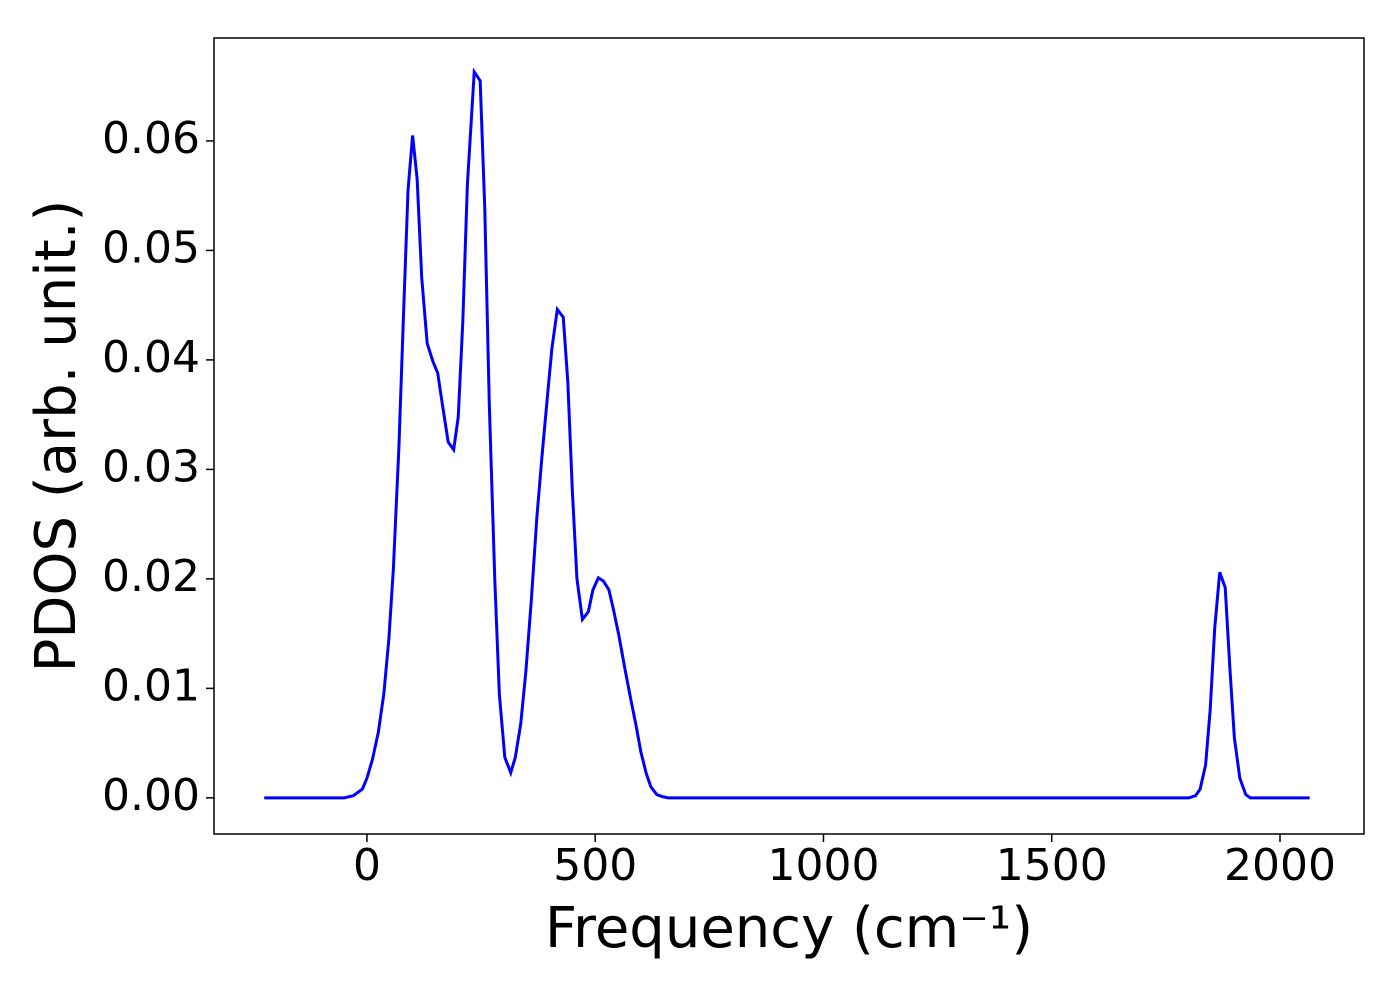  What do you see at coordinates (151, 466) in the screenshot?
I see `y-tick-label: 0.03` at bounding box center [151, 466].